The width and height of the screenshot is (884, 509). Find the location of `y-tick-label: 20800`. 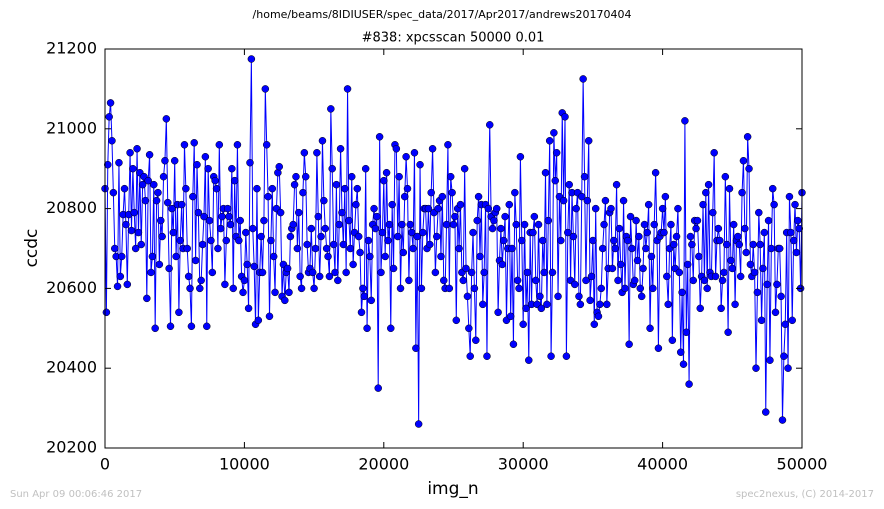

y-tick-label: 20800 is located at coordinates (71, 207).